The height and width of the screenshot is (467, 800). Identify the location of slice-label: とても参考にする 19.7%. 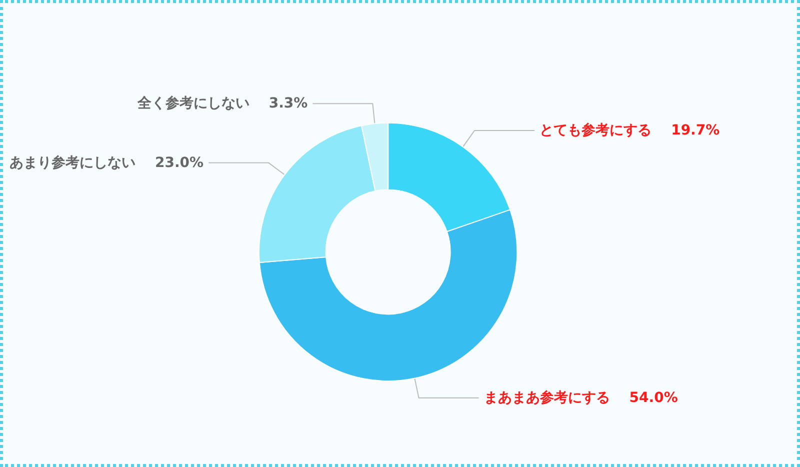
(630, 130).